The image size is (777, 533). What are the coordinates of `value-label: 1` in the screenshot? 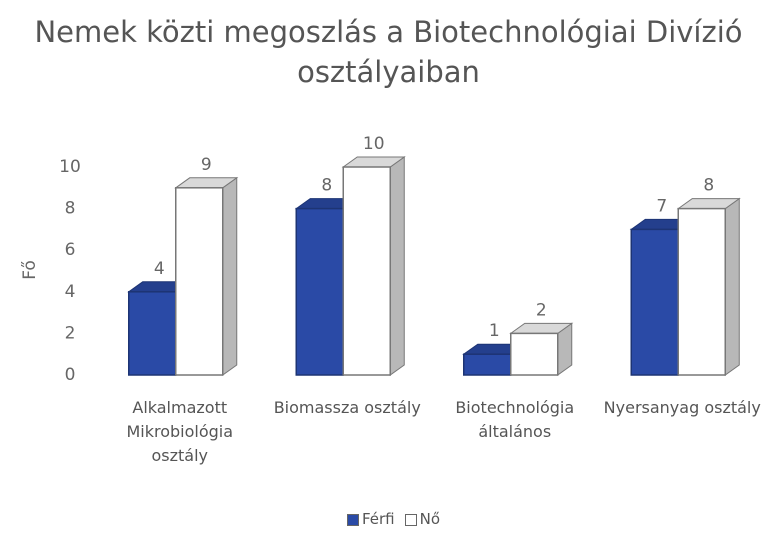 It's located at (494, 331).